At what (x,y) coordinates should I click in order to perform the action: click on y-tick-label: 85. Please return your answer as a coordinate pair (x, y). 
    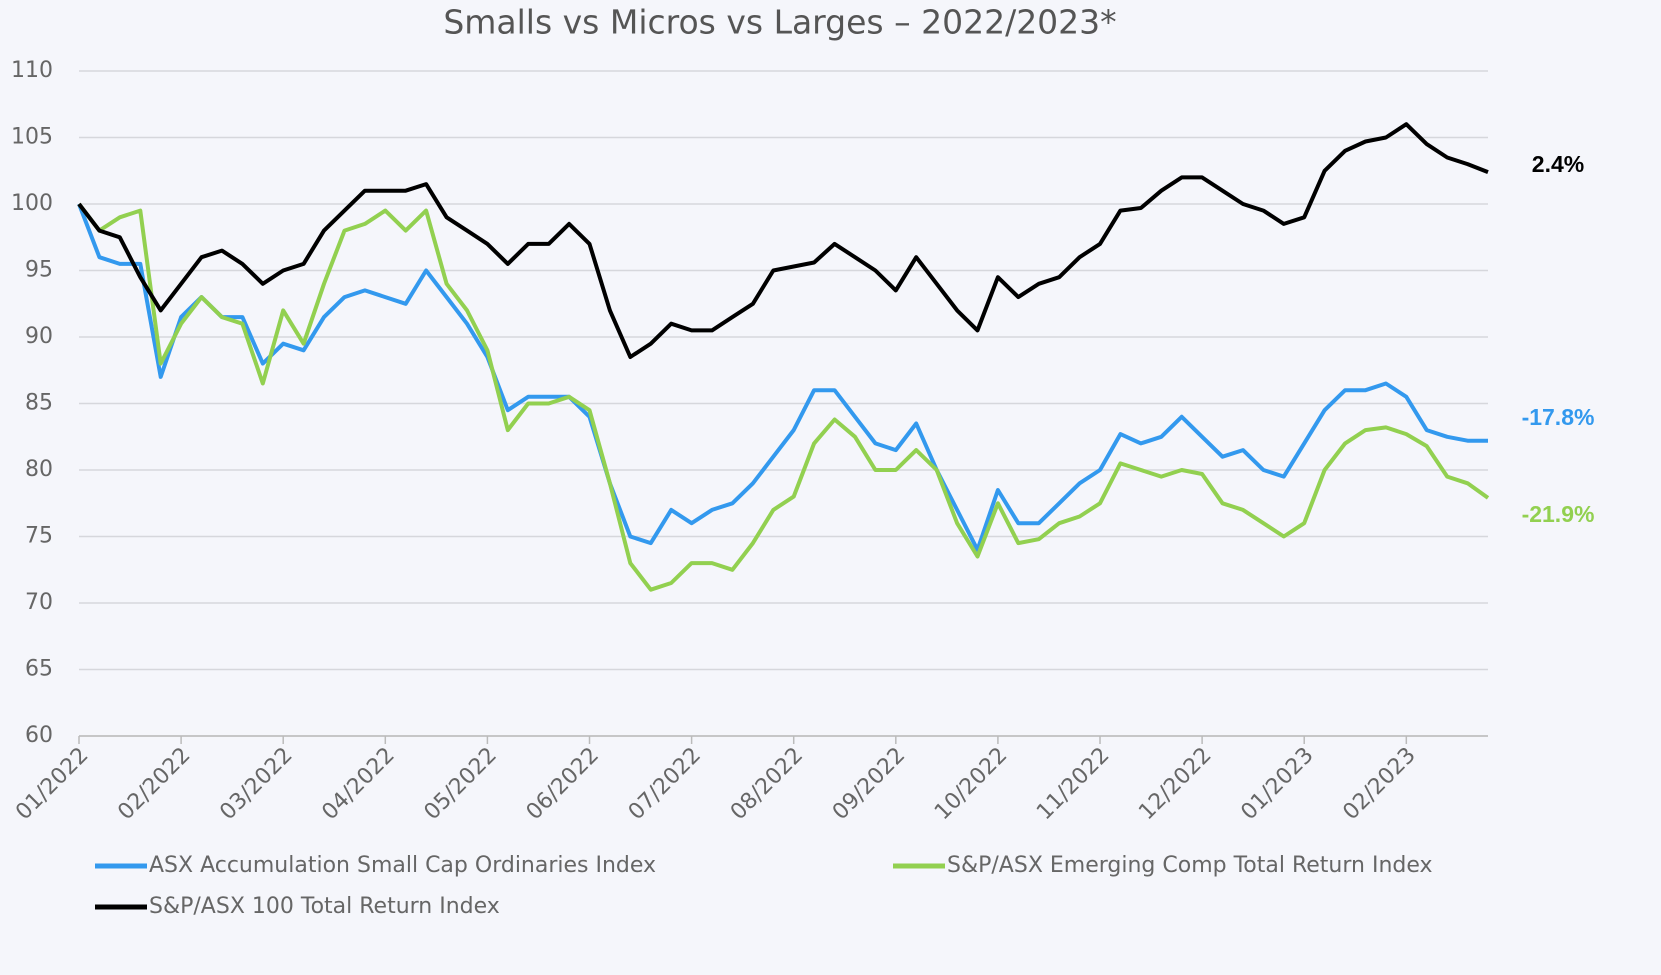
    Looking at the image, I should click on (39, 403).